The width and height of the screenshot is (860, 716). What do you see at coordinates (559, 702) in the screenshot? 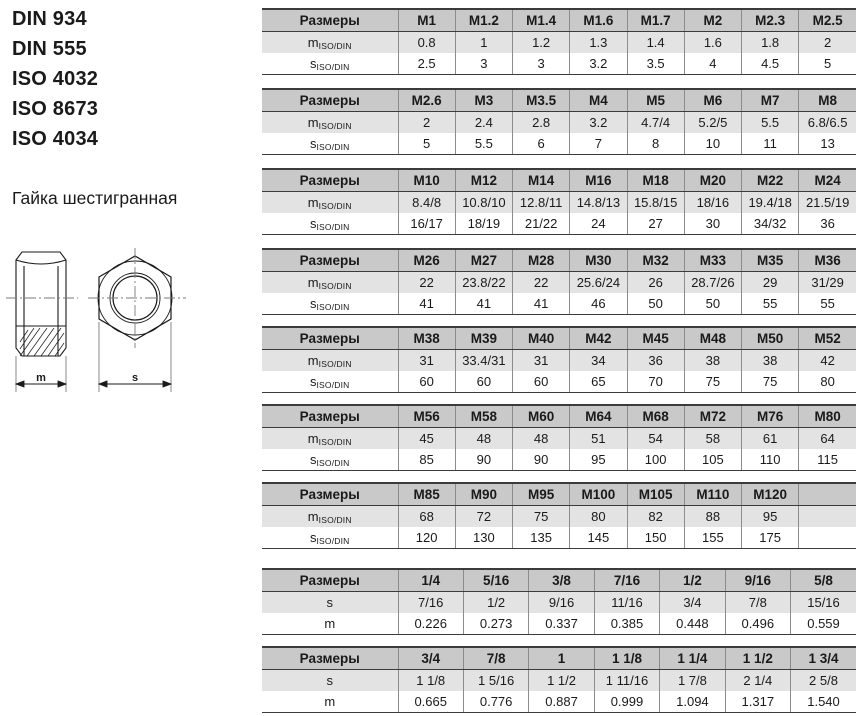
I see `table-row: m 0.665 0.776 0.887 0.999 1.094 1.317 1.540` at bounding box center [559, 702].